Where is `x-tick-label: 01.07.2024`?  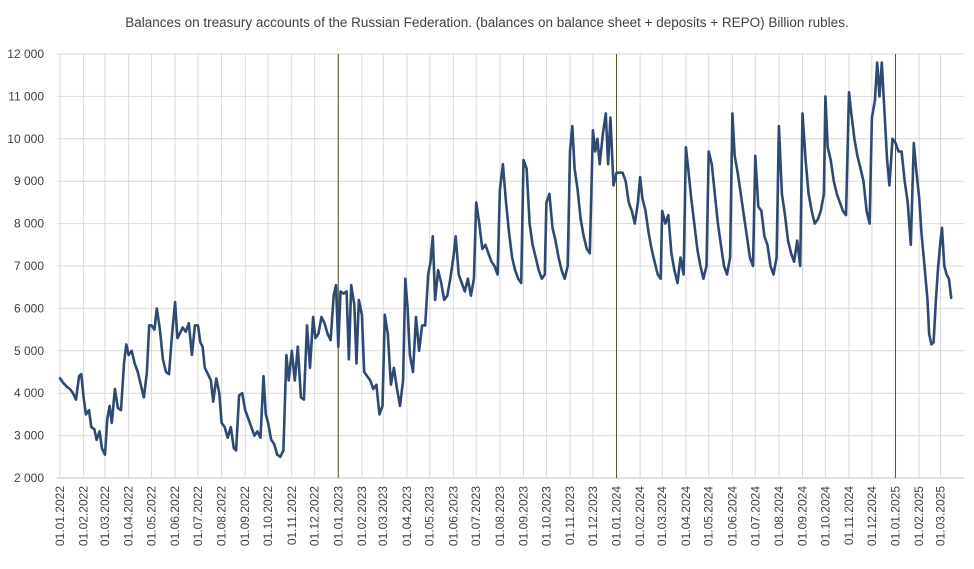
x-tick-label: 01.07.2024 is located at coordinates (755, 516).